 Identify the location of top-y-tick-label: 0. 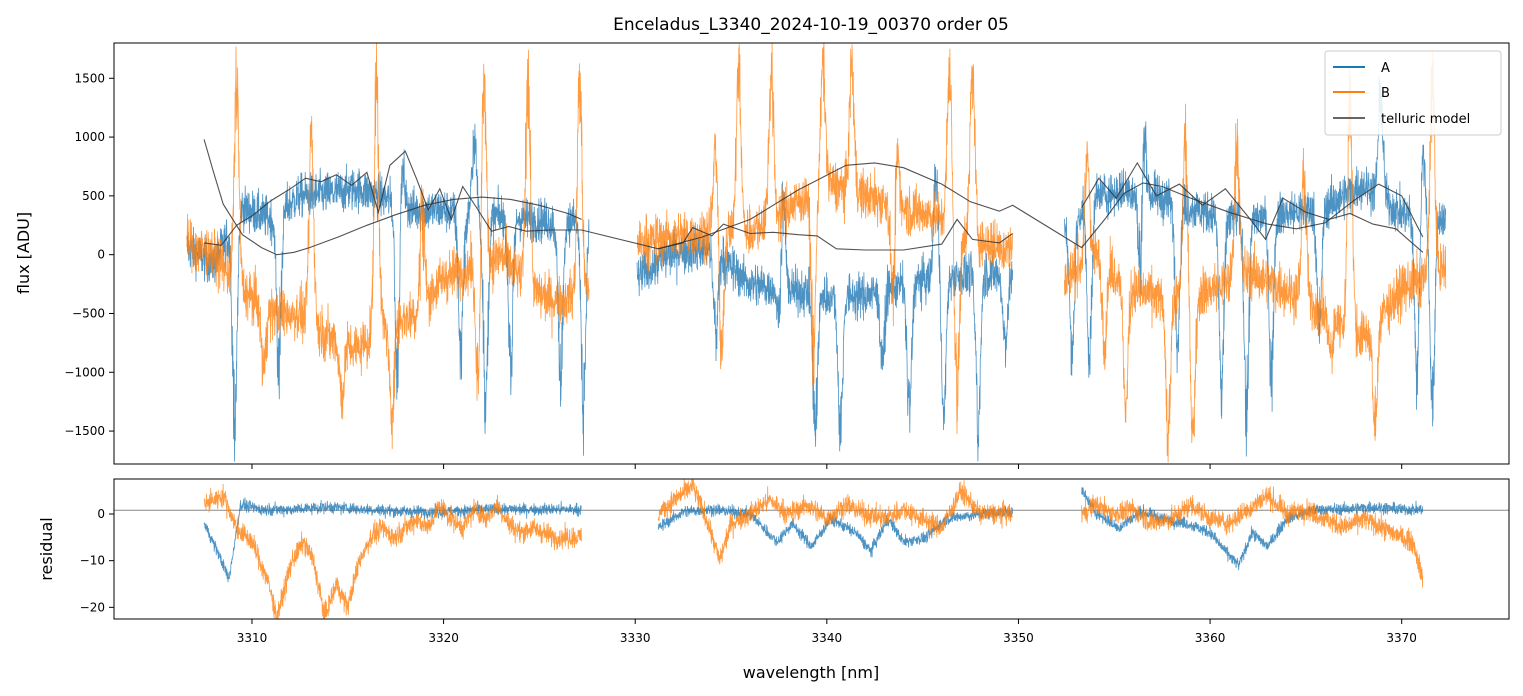
(101, 255).